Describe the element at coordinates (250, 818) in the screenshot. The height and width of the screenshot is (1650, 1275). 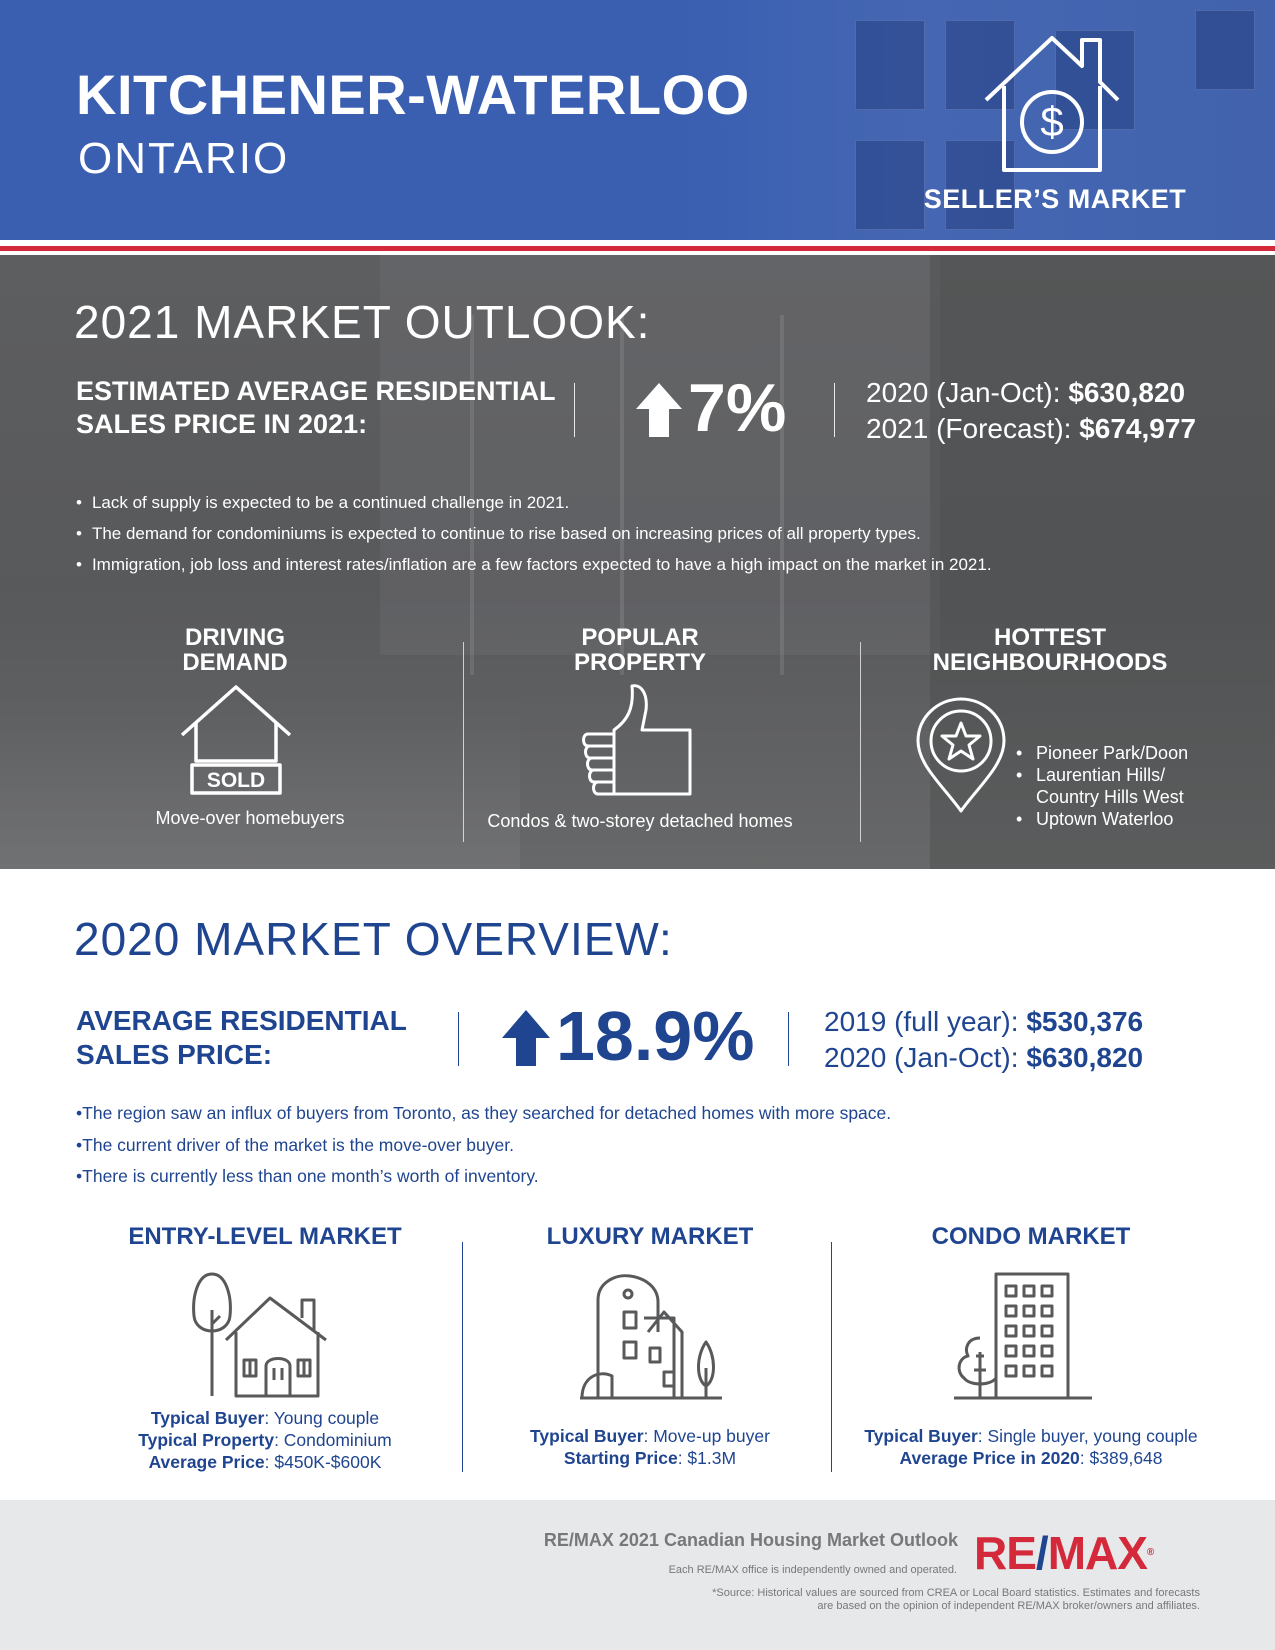
I see `driving-demand-text: Move-over homebuyers` at that location.